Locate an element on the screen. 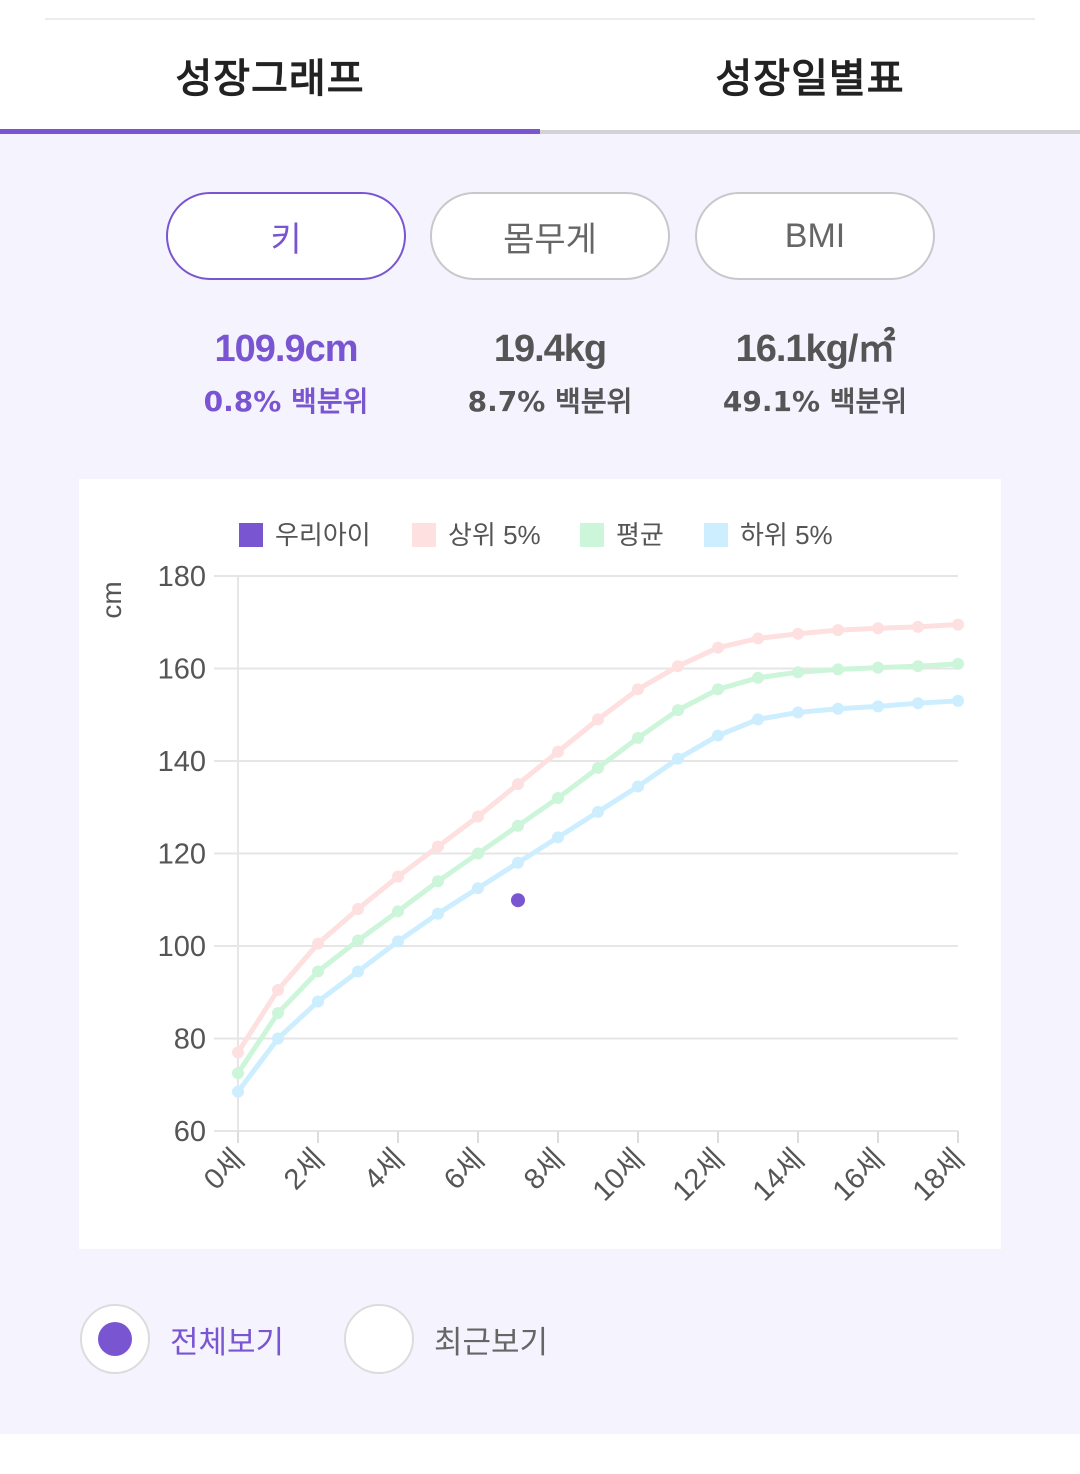 Image resolution: width=1080 pixels, height=1474 pixels. x-tick-label: 4세 is located at coordinates (384, 1169).